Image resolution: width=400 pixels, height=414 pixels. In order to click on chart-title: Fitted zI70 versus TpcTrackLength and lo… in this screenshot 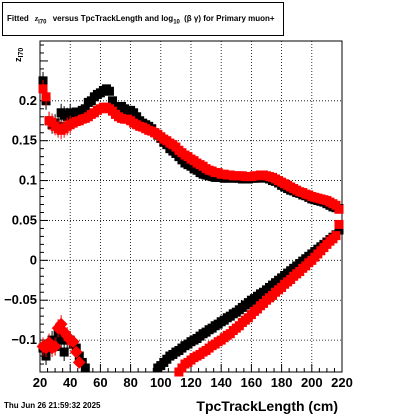, I will do `click(141, 20)`.